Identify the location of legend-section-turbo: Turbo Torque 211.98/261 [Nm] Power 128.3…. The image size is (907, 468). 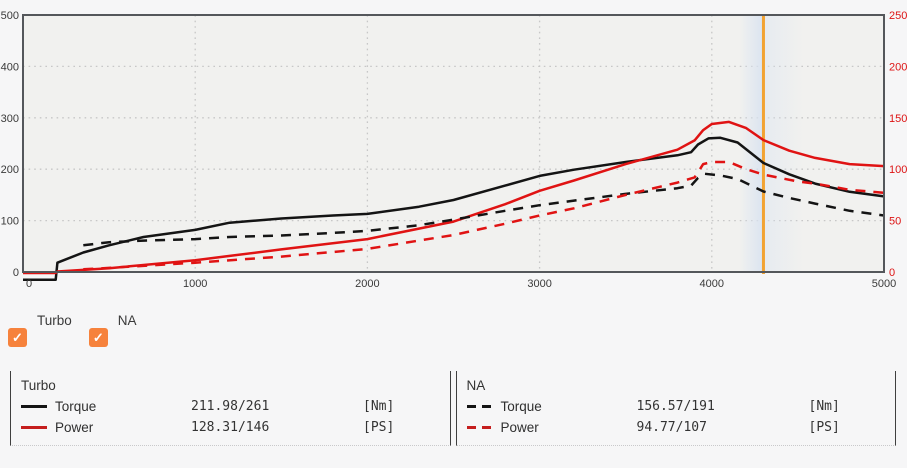
(230, 408).